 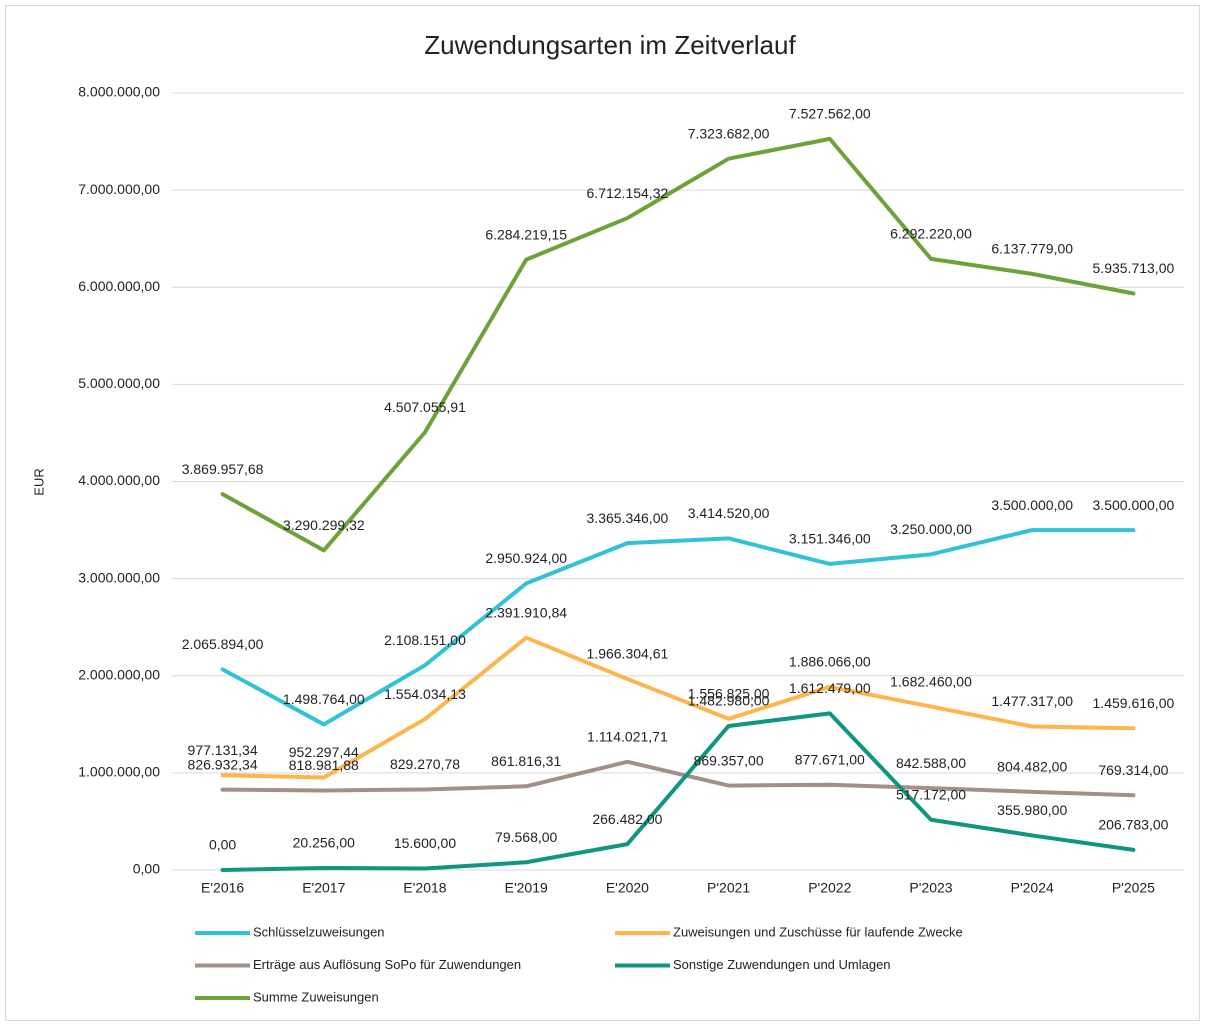 I want to click on y-tick-label: 4.000.000,00, so click(x=119, y=480).